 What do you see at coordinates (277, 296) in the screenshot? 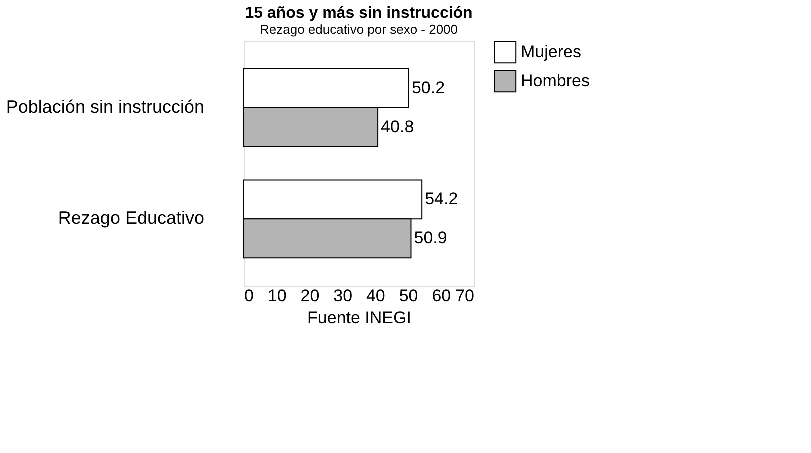
I see `x-tick-label: 10` at bounding box center [277, 296].